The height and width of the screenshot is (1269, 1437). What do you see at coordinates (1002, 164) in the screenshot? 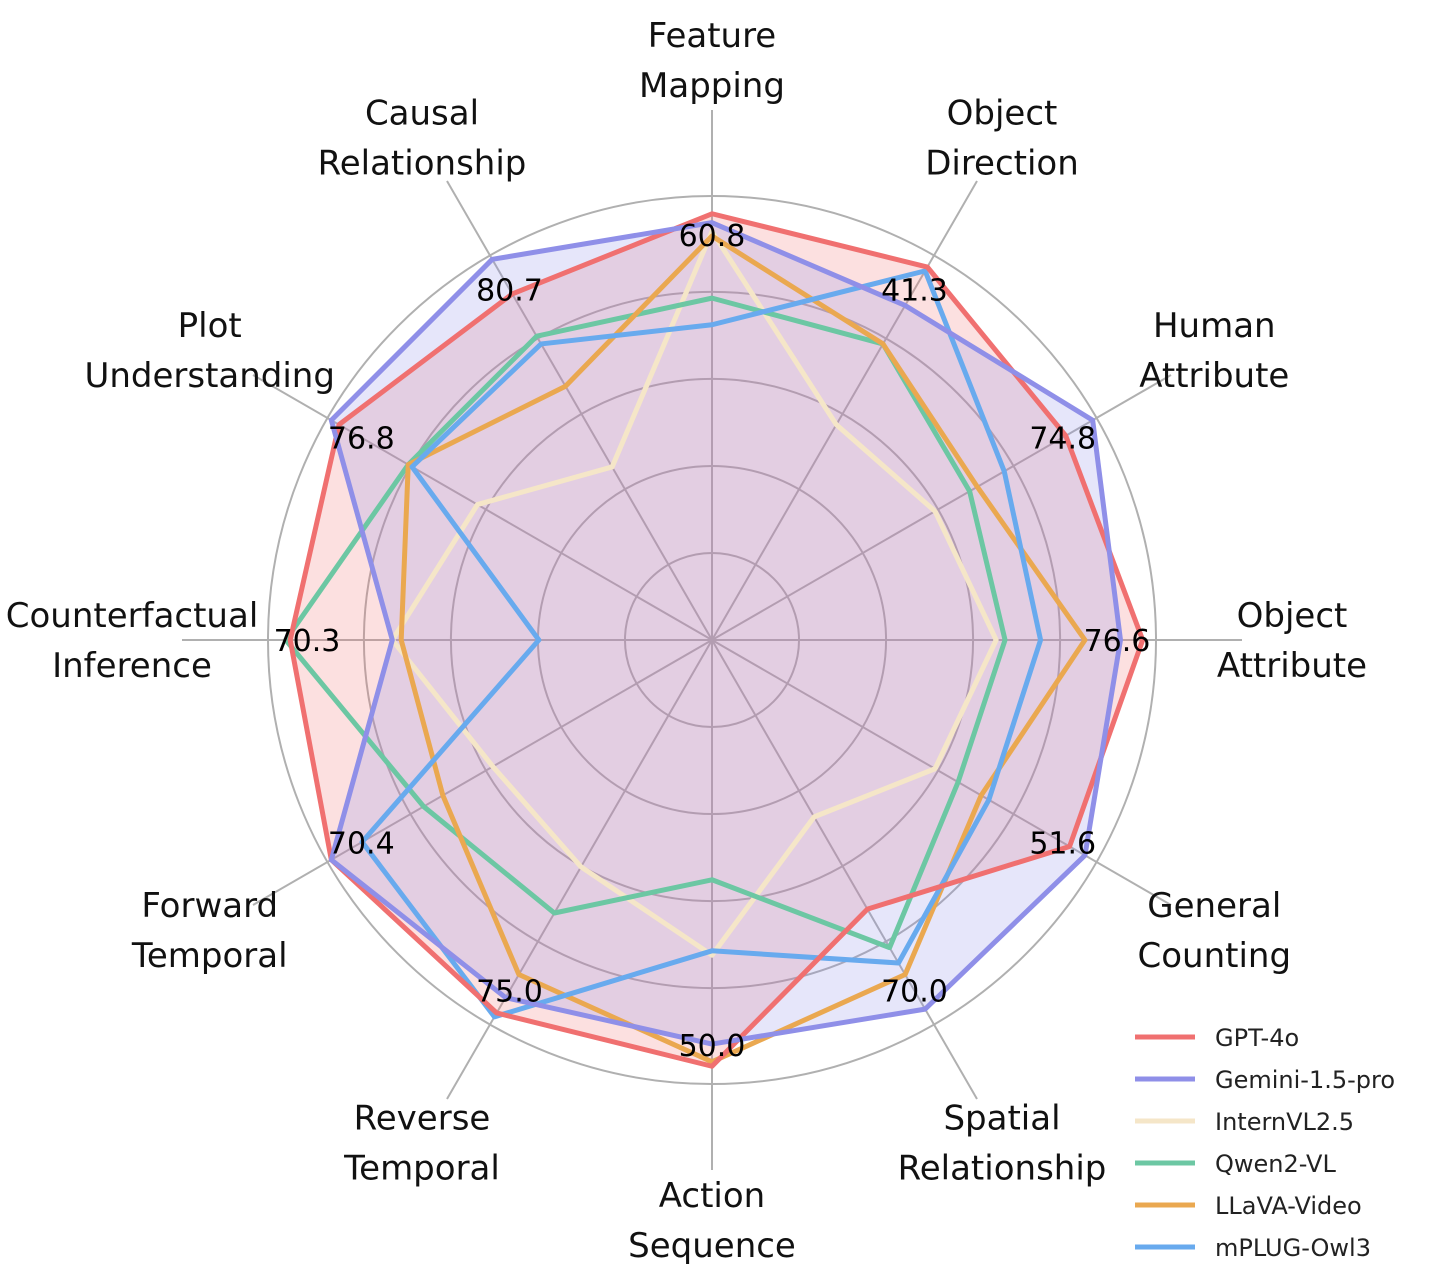
I see `category-label-2-line-2: Direction` at bounding box center [1002, 164].